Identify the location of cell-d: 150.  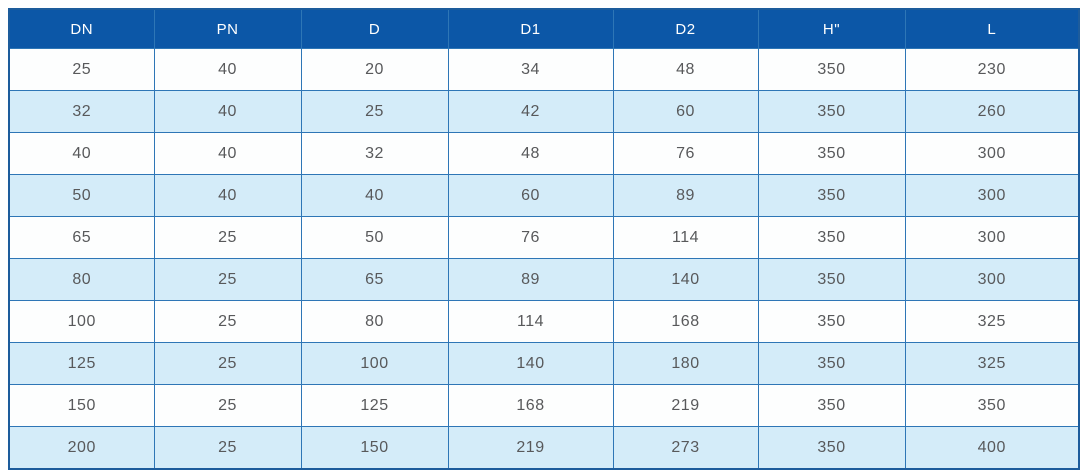
(374, 448).